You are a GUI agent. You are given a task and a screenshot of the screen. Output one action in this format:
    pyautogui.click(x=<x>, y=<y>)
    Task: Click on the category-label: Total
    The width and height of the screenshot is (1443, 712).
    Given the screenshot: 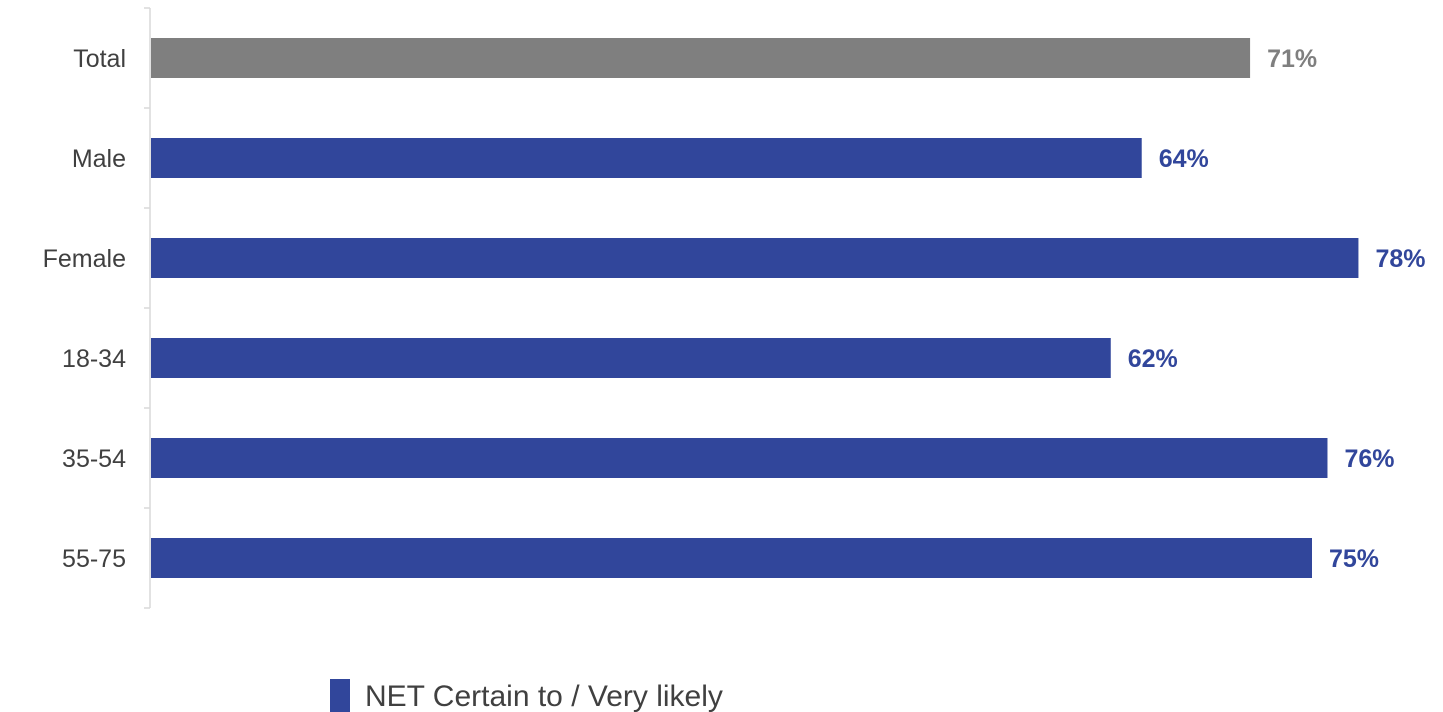 What is the action you would take?
    pyautogui.click(x=99, y=59)
    